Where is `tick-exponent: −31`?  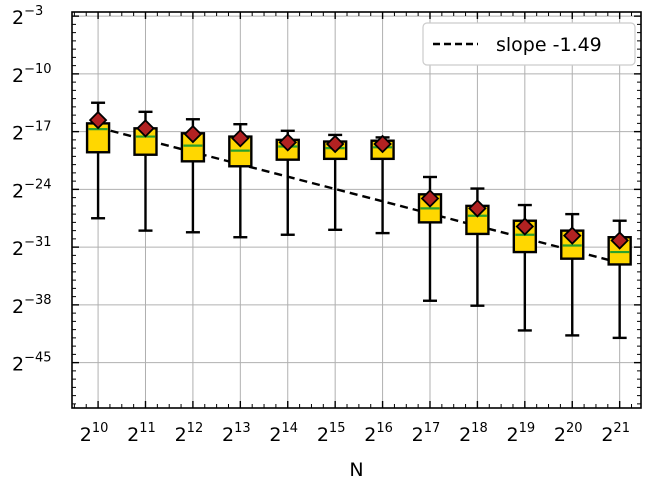 tick-exponent: −31 is located at coordinates (37, 242).